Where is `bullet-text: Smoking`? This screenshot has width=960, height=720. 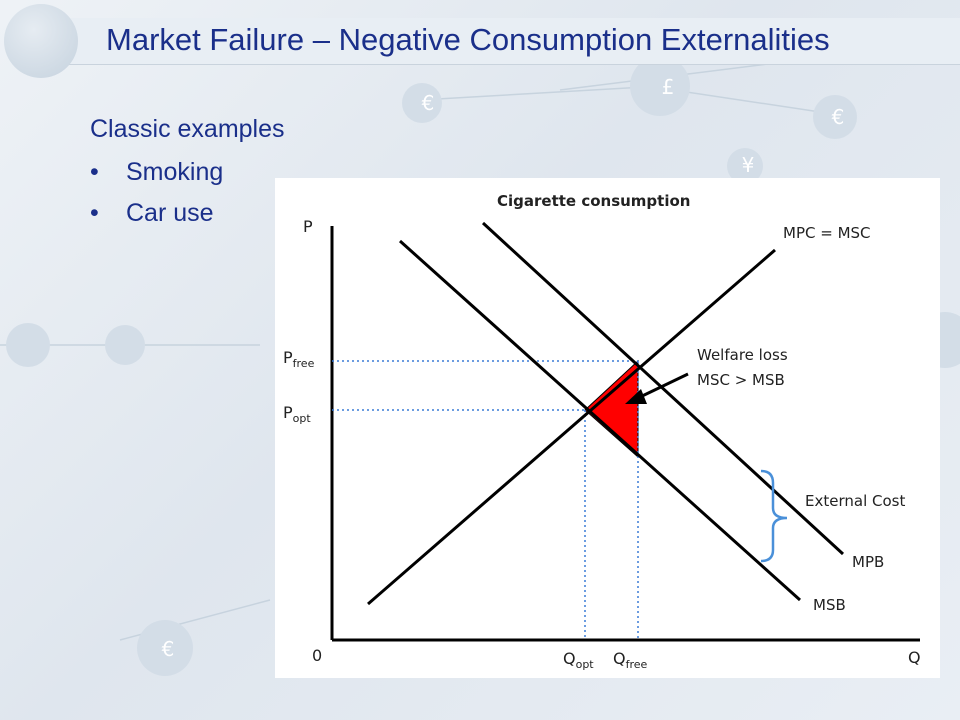 bullet-text: Smoking is located at coordinates (175, 172).